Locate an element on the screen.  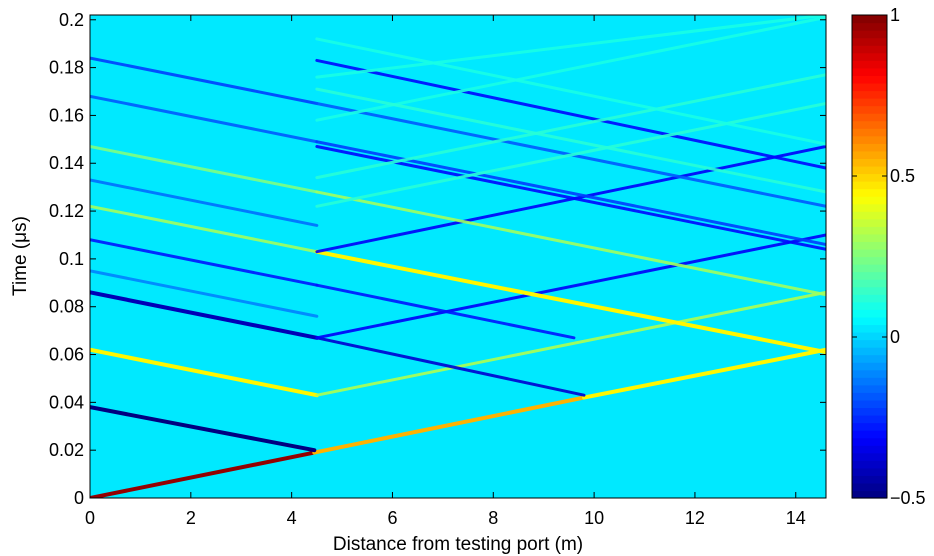
y-tick-label: 0.02 is located at coordinates (66, 450).